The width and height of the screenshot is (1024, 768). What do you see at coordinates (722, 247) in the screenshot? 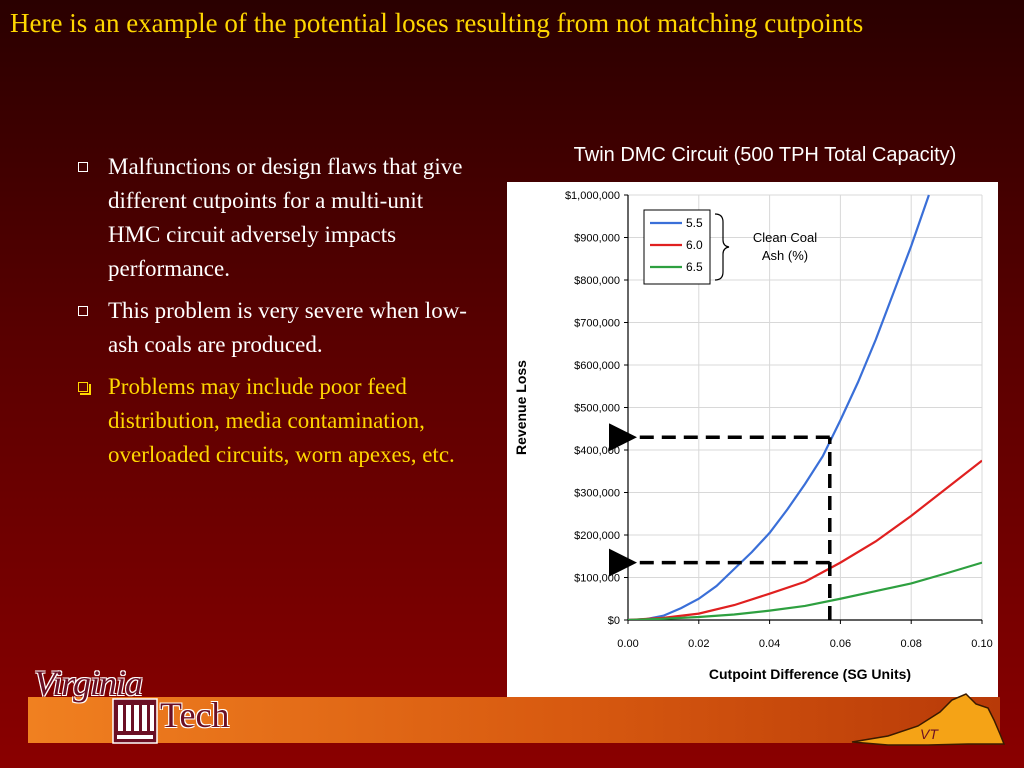
I see `legend-brace` at bounding box center [722, 247].